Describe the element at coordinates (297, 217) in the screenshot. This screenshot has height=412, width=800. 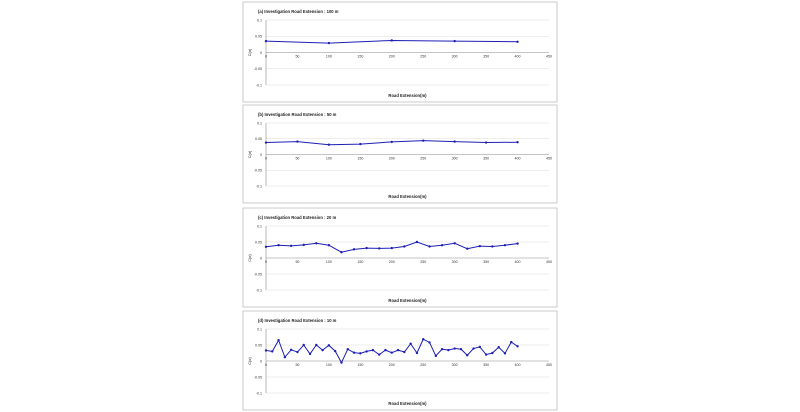
I see `chart-title: (c) Investigation Road Extension : 20 m` at that location.